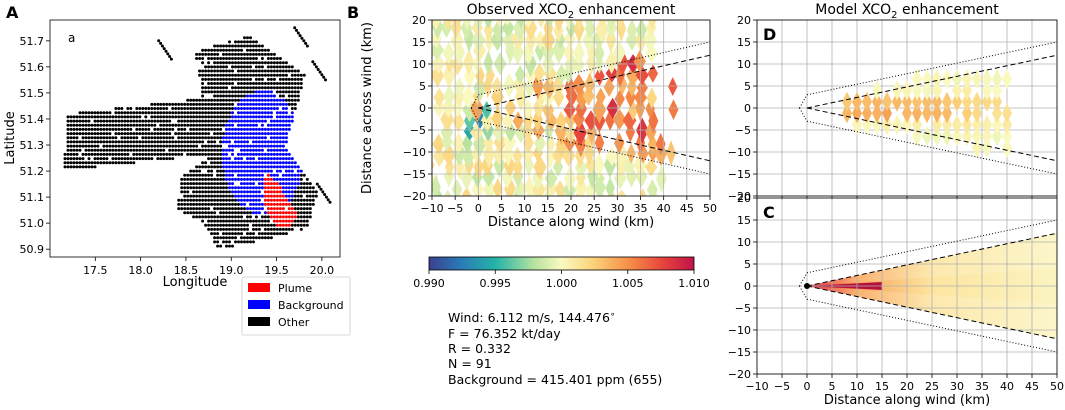  Describe the element at coordinates (478, 208) in the screenshot. I see `panel-b-xtick-label: 0` at that location.